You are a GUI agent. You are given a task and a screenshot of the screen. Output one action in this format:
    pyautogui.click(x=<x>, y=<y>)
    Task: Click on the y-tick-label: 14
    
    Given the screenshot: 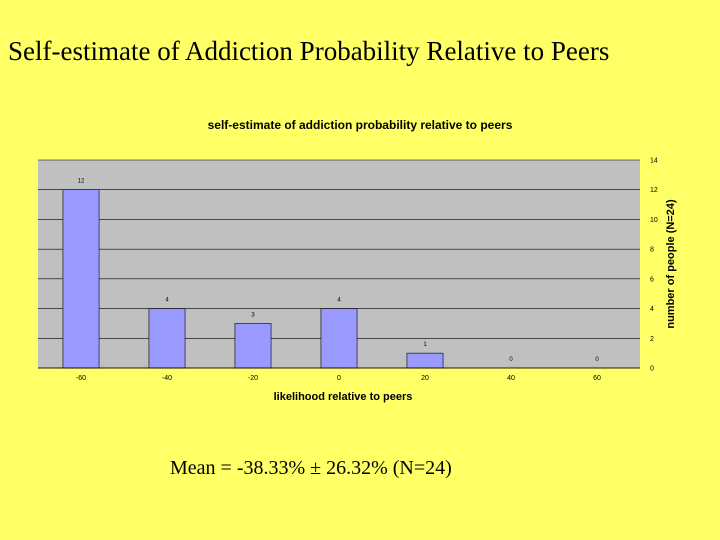 What is the action you would take?
    pyautogui.click(x=654, y=161)
    